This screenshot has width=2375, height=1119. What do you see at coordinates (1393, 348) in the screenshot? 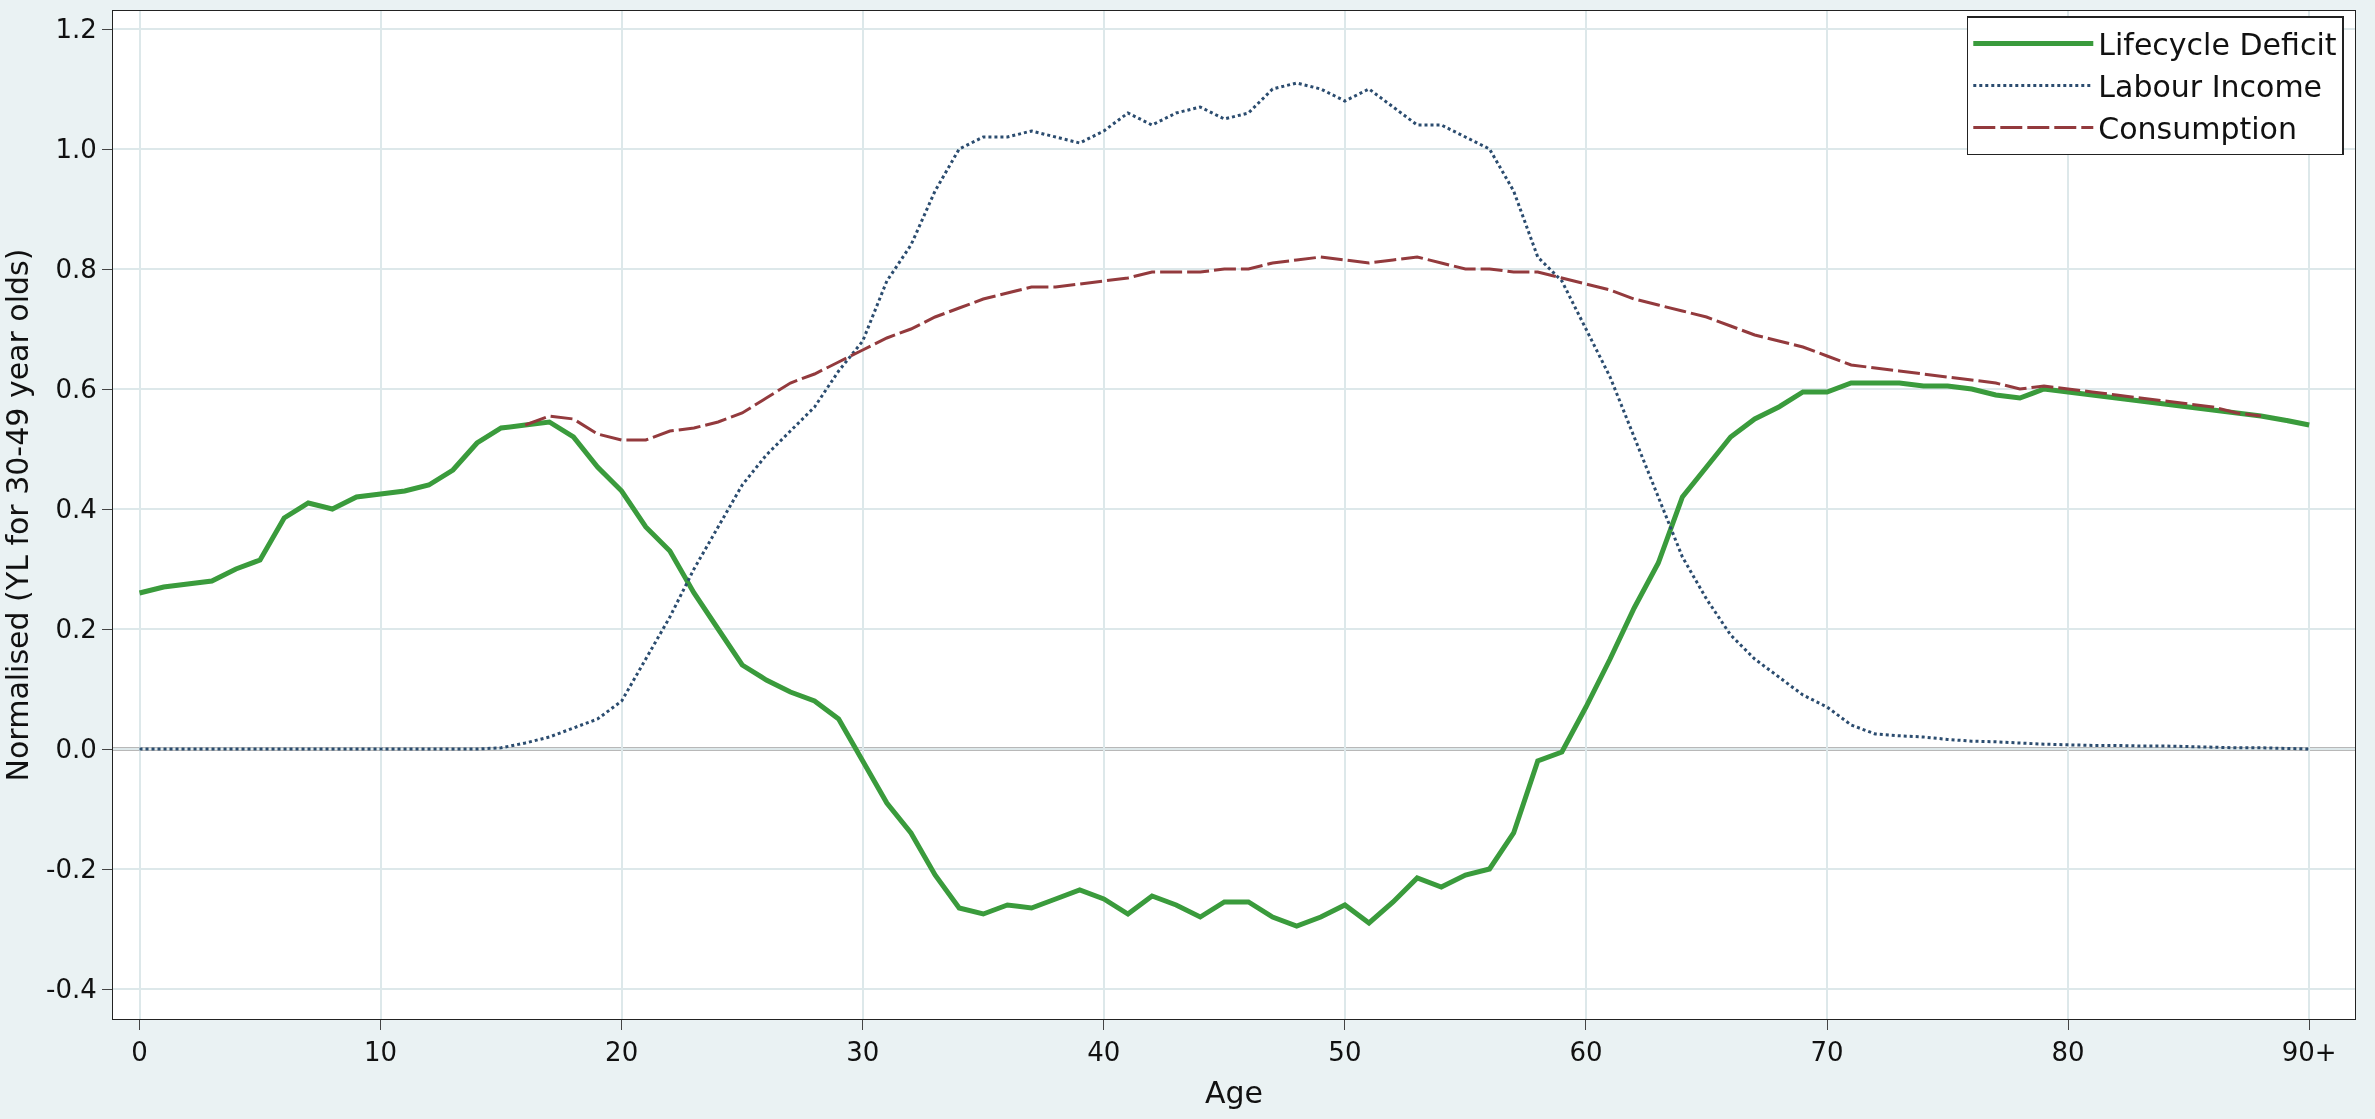
I see `line-series` at bounding box center [1393, 348].